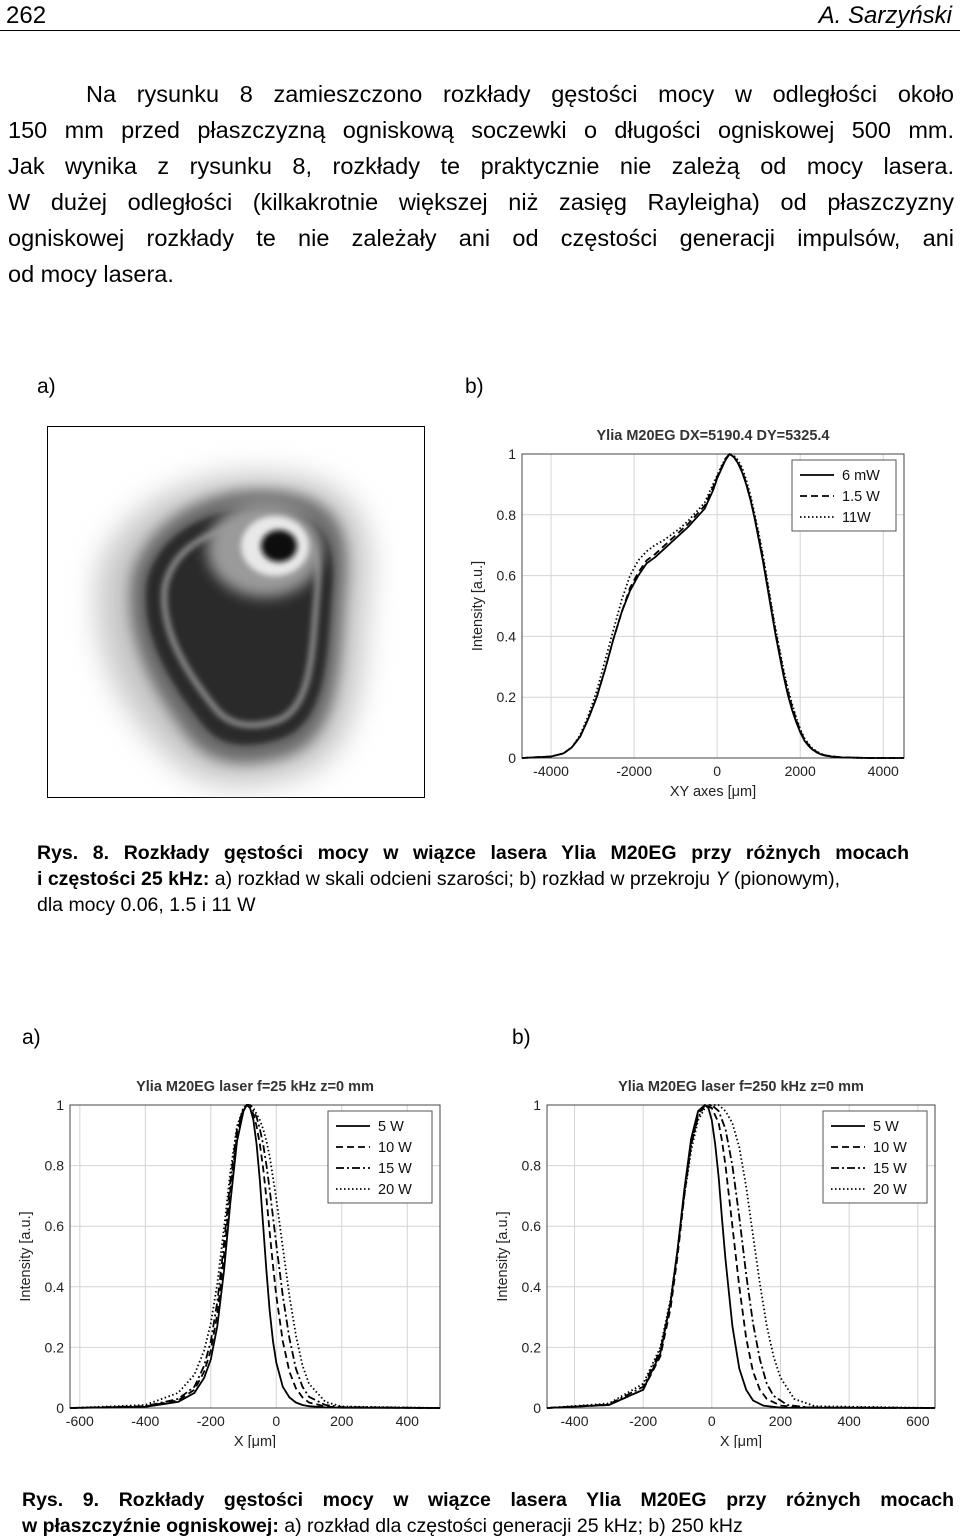 The height and width of the screenshot is (1539, 960). Describe the element at coordinates (861, 497) in the screenshot. I see `legend-label: 1.5 W` at that location.